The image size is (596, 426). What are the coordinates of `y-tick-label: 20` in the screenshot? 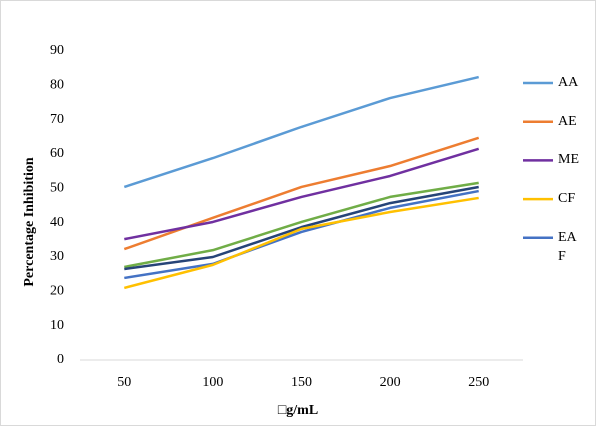 It's located at (57, 291).